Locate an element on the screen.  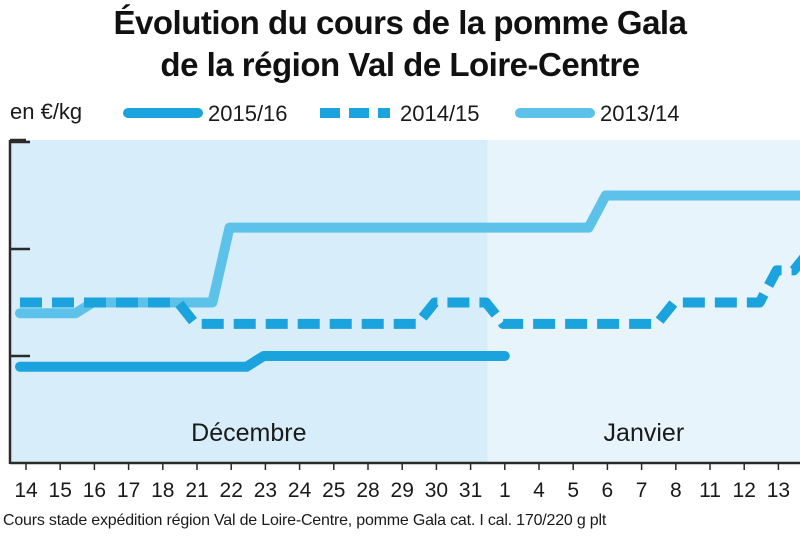
legend-label: 2013/14 is located at coordinates (640, 113).